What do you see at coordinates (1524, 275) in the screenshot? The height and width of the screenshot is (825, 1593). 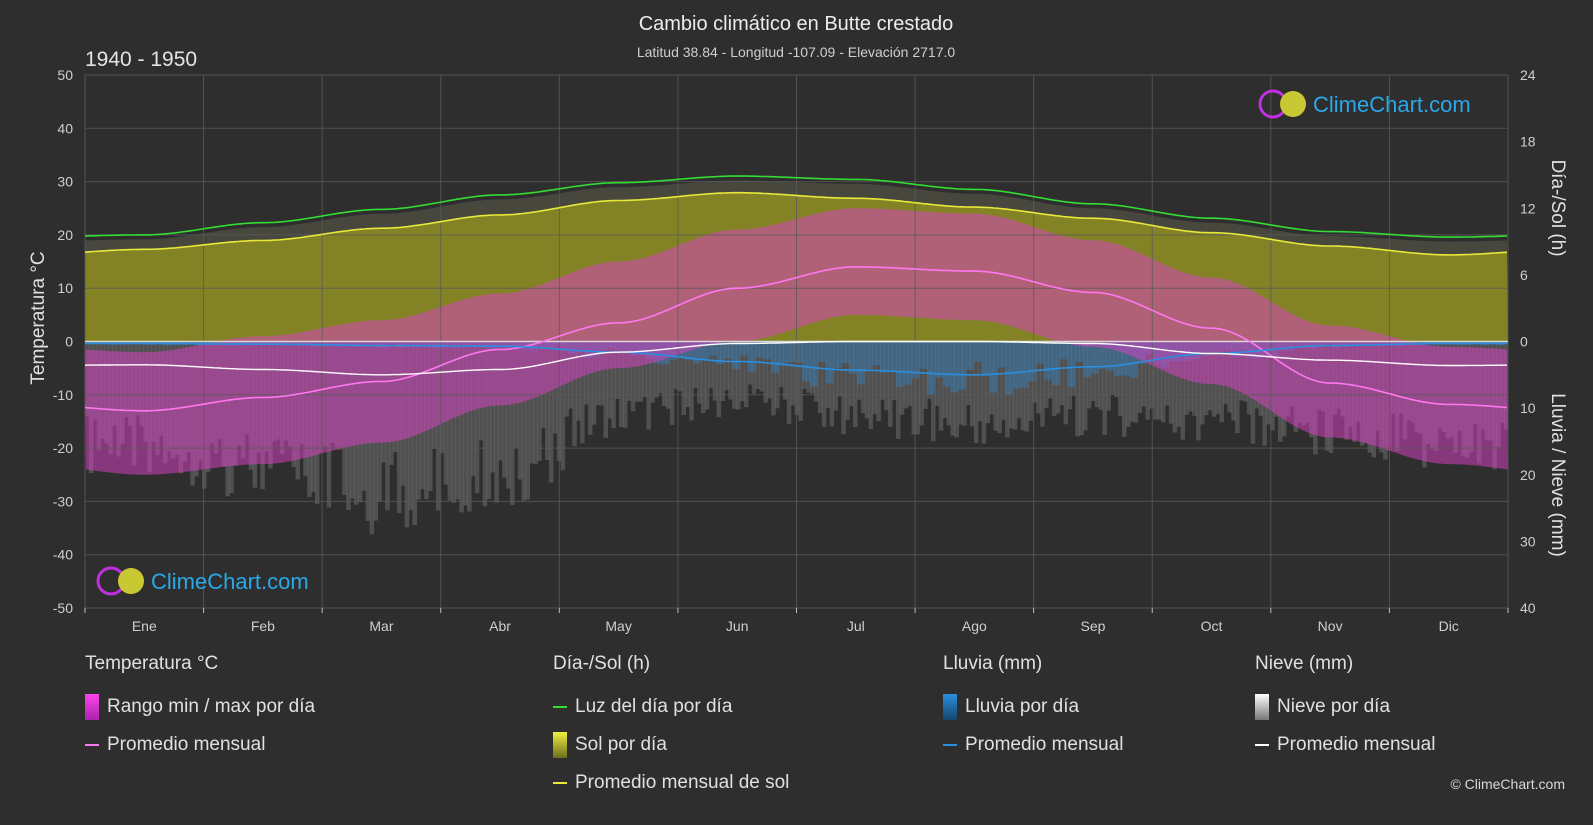 I see `right-top-tick-label: 6` at bounding box center [1524, 275].